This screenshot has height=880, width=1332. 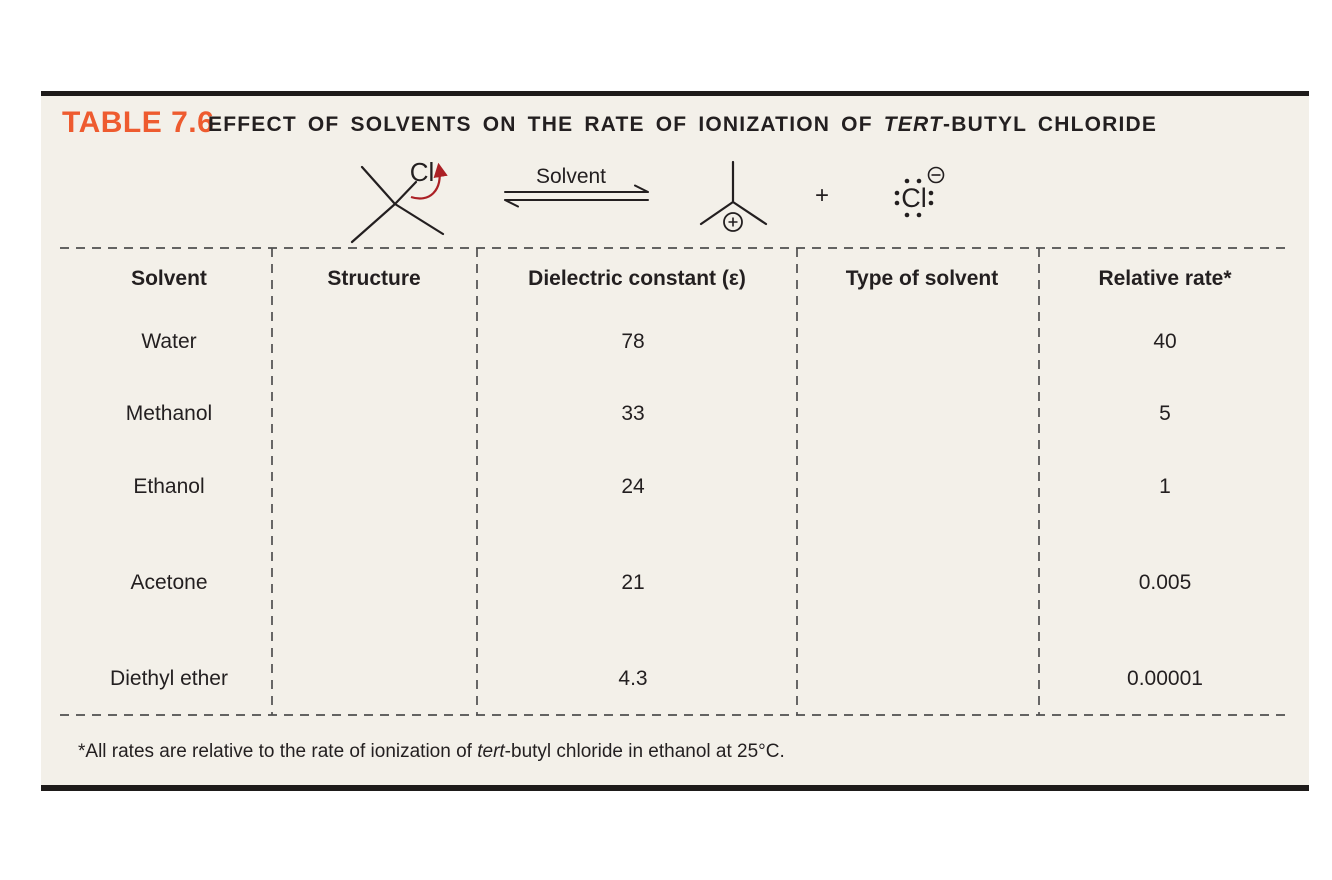 What do you see at coordinates (422, 172) in the screenshot?
I see `chlorine-substituent-label: Cl` at bounding box center [422, 172].